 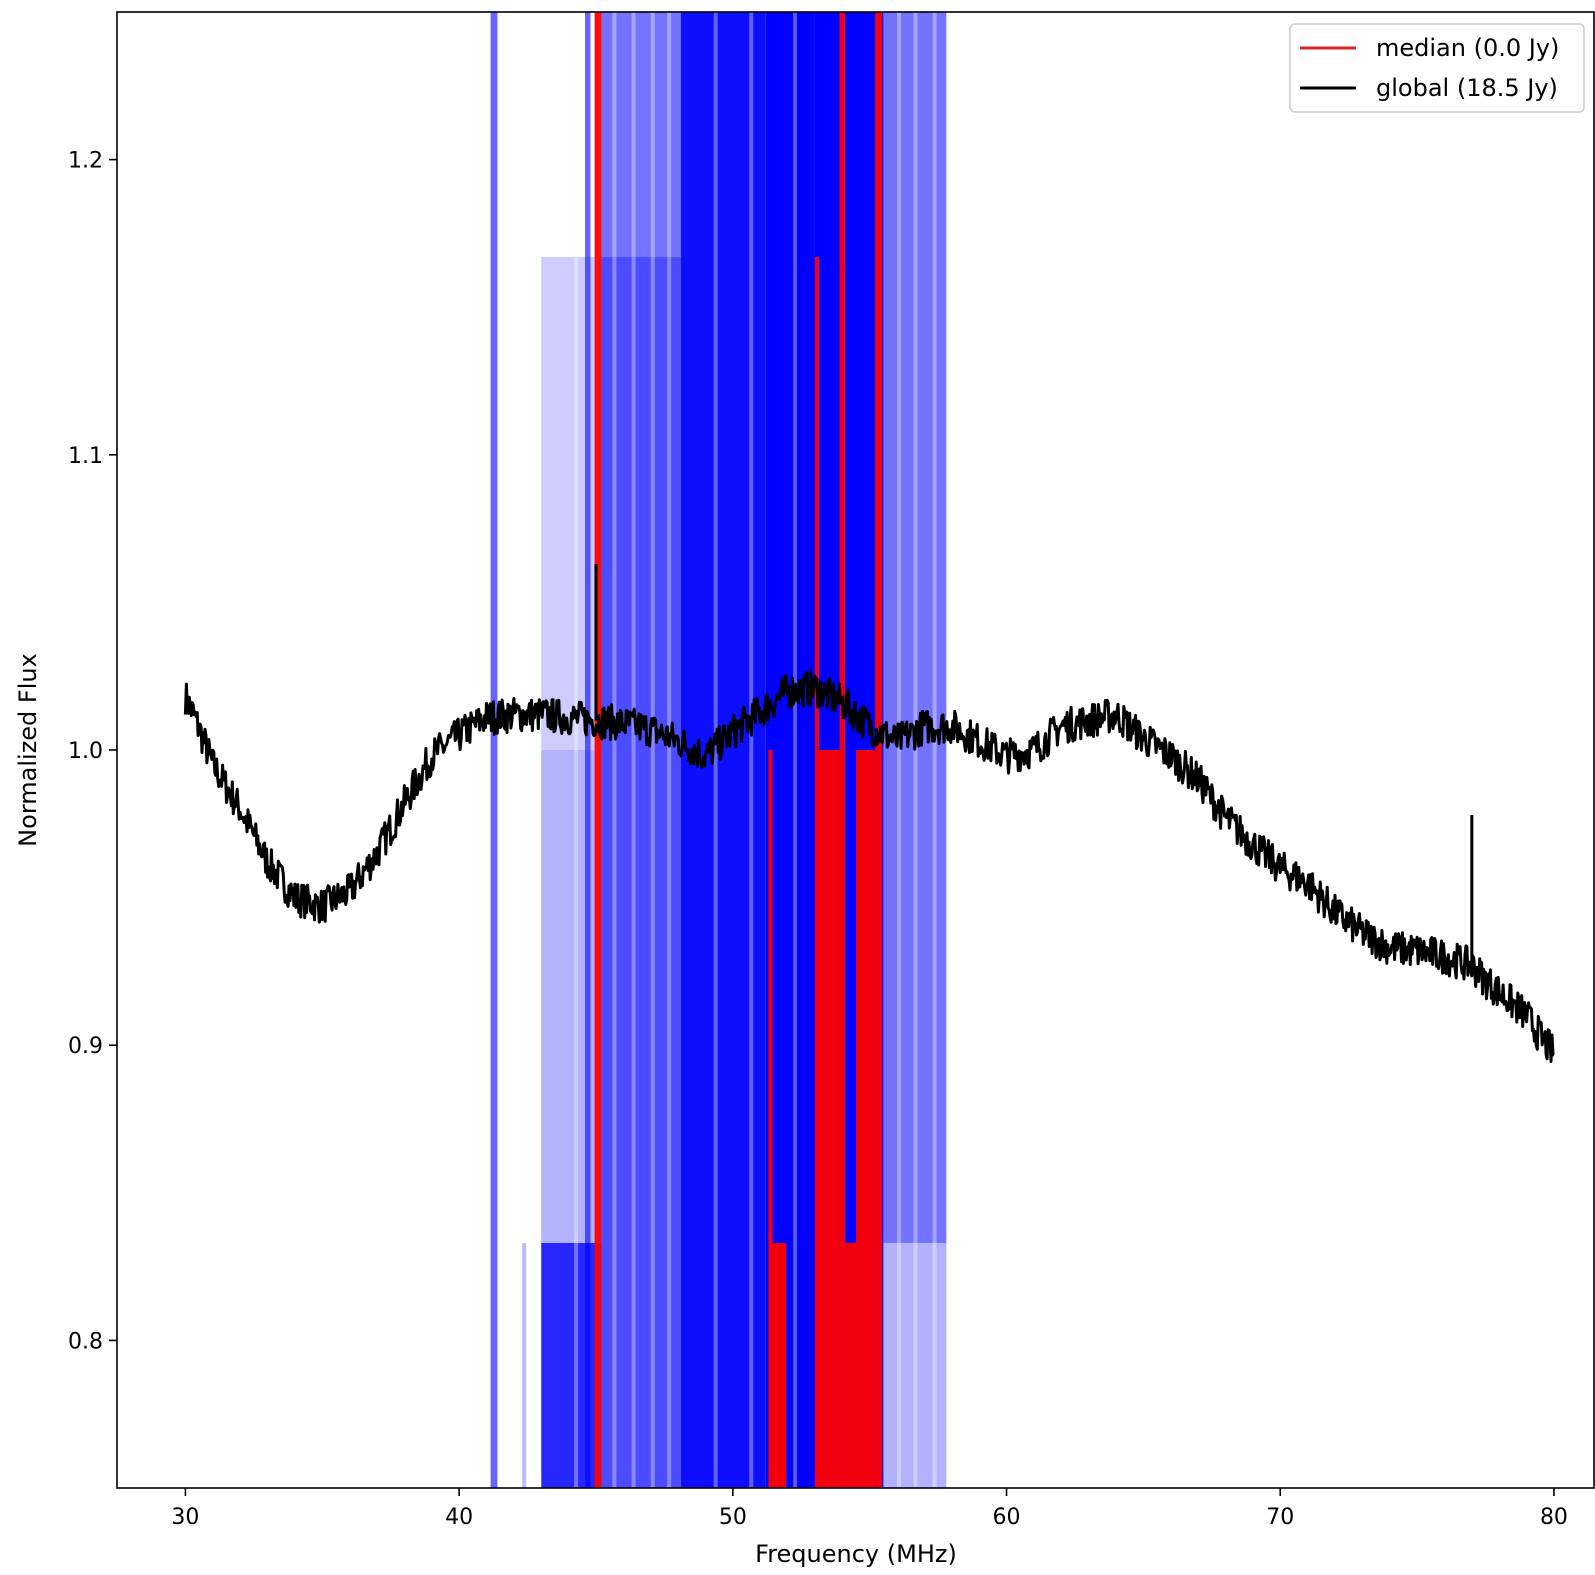 What do you see at coordinates (1280, 1517) in the screenshot?
I see `x-tick-label-4: 70` at bounding box center [1280, 1517].